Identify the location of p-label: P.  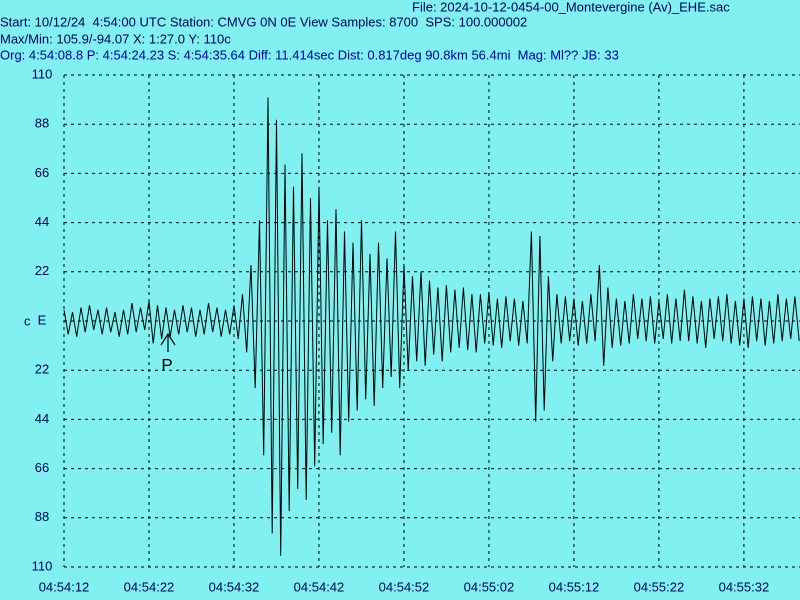
(166, 364).